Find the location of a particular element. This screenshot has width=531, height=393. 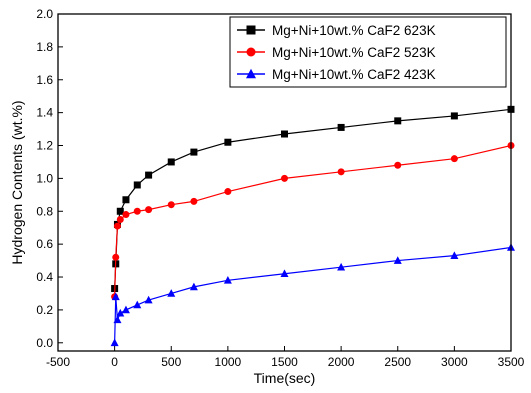

x-tick-label: 1500 is located at coordinates (284, 362).